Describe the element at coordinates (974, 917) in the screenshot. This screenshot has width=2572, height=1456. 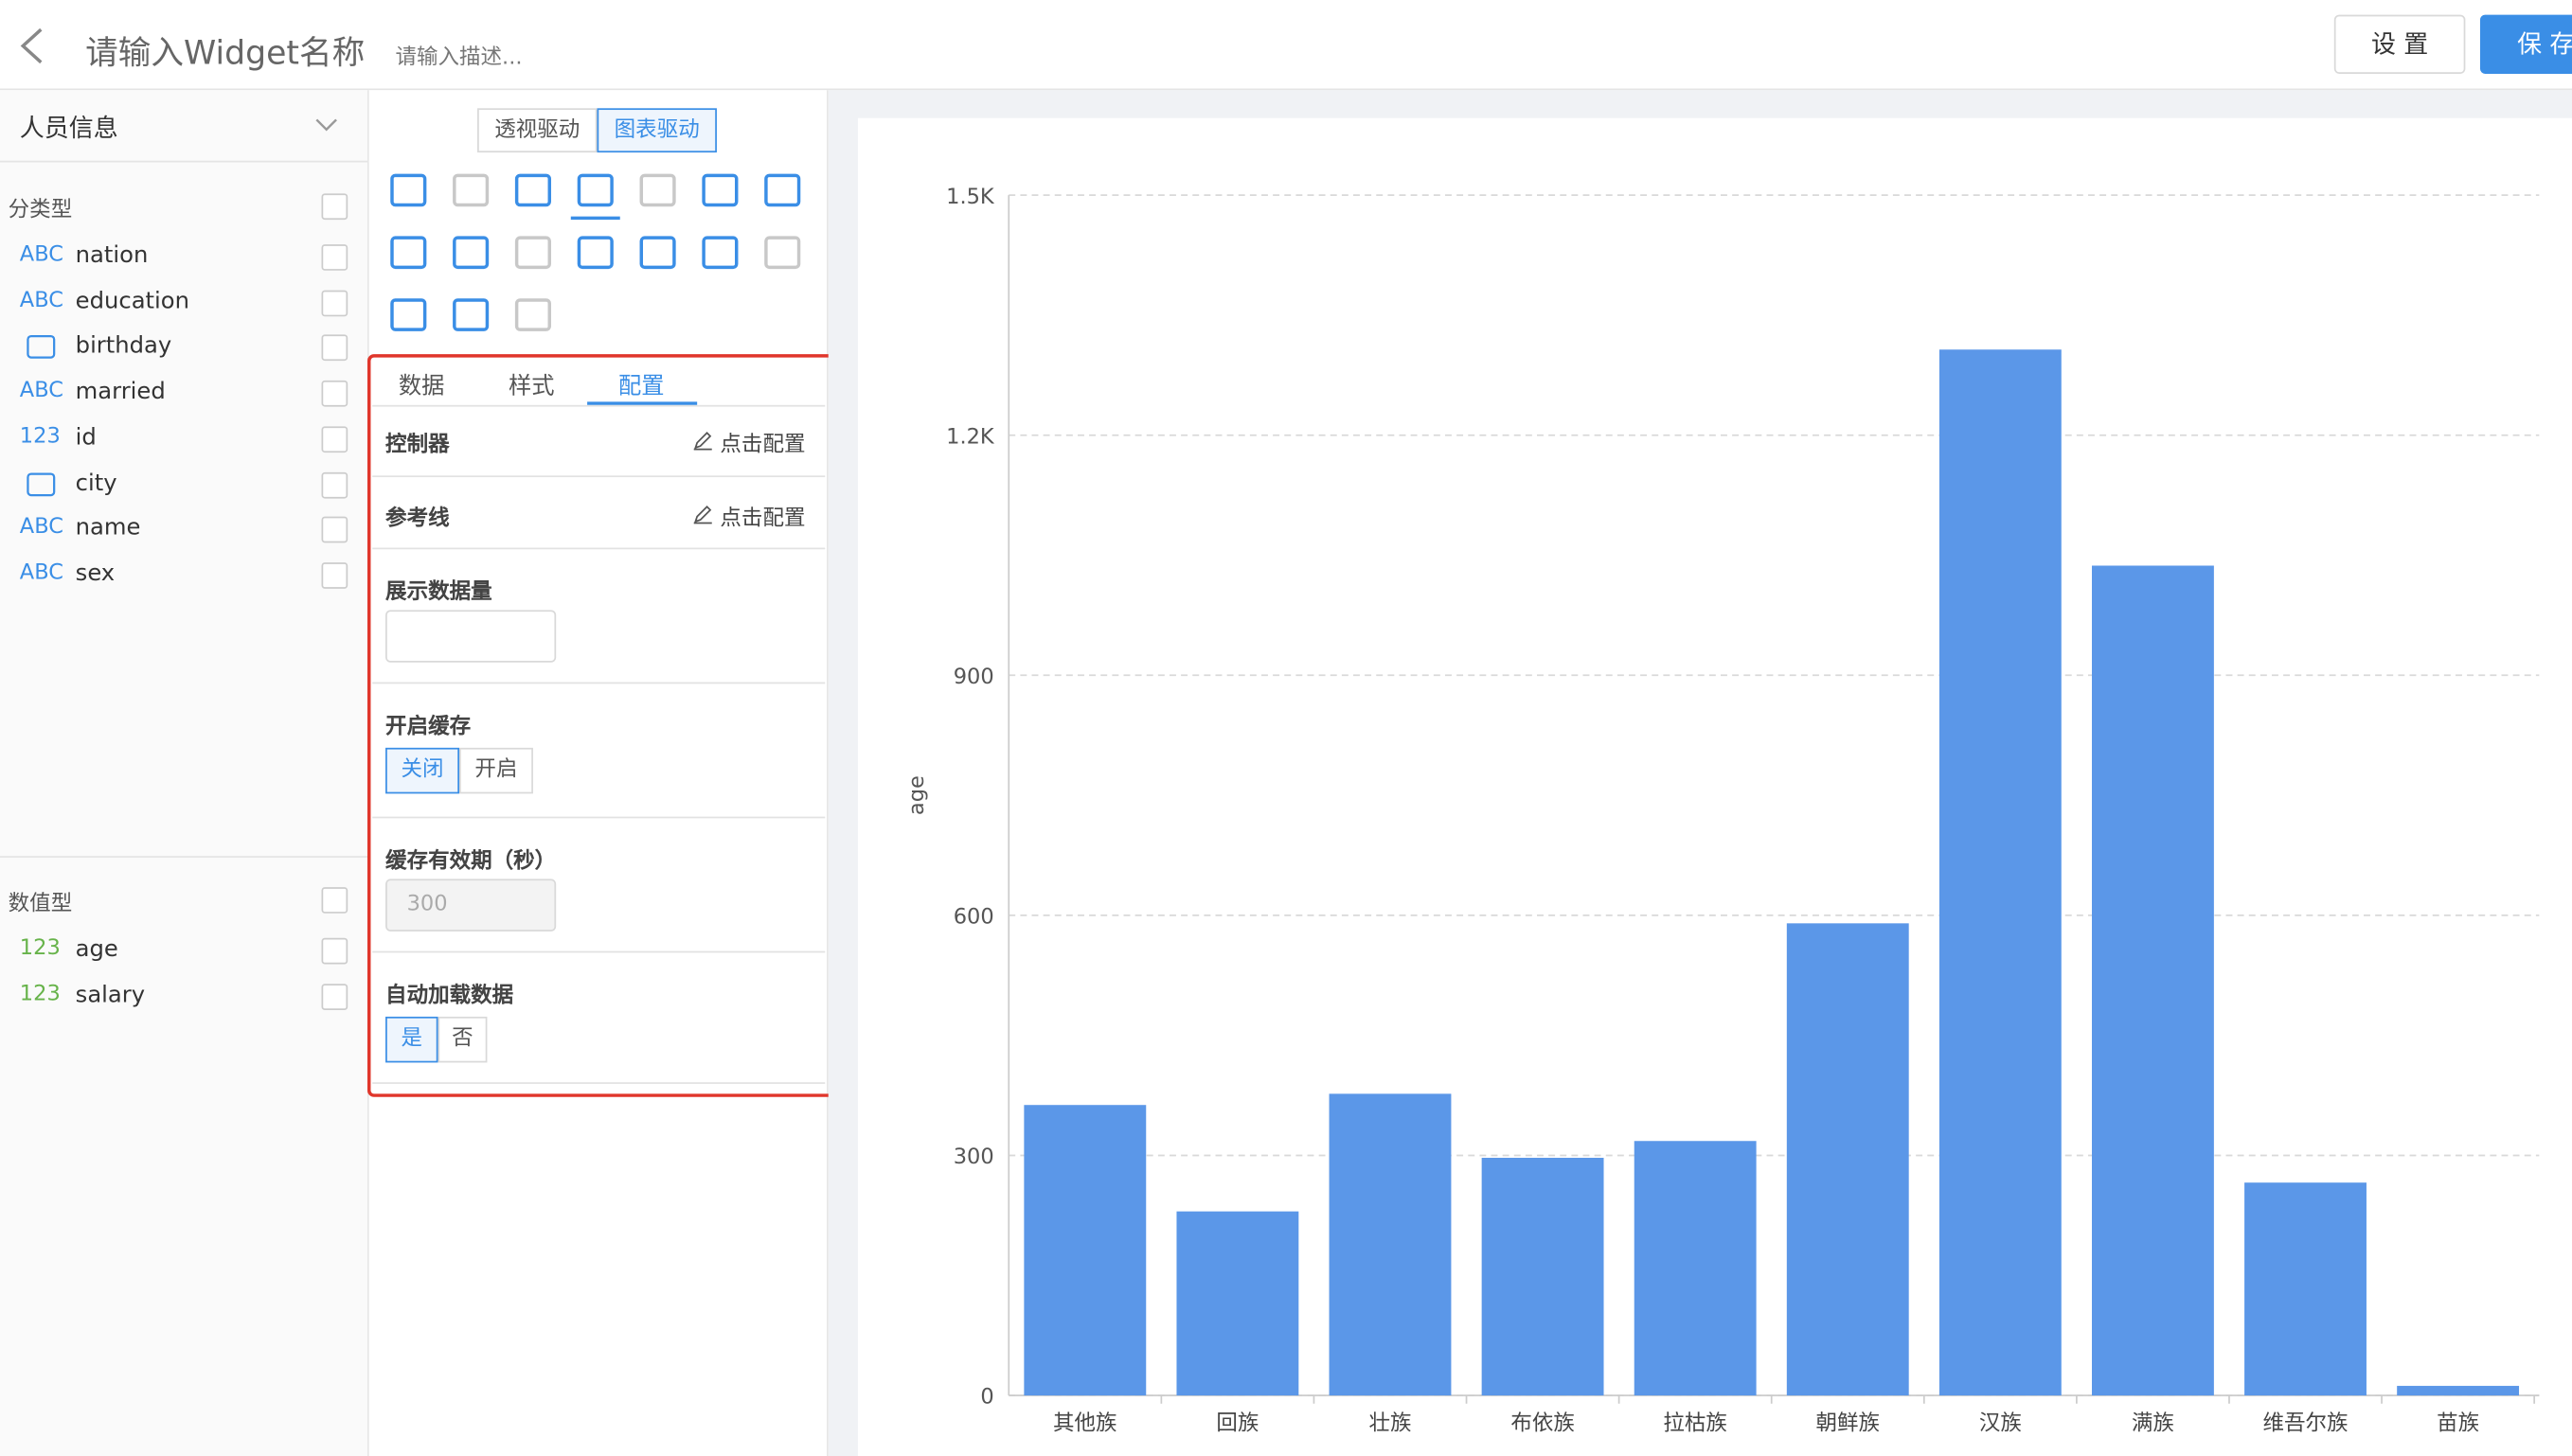
I see `y-tick-label: 600` at that location.